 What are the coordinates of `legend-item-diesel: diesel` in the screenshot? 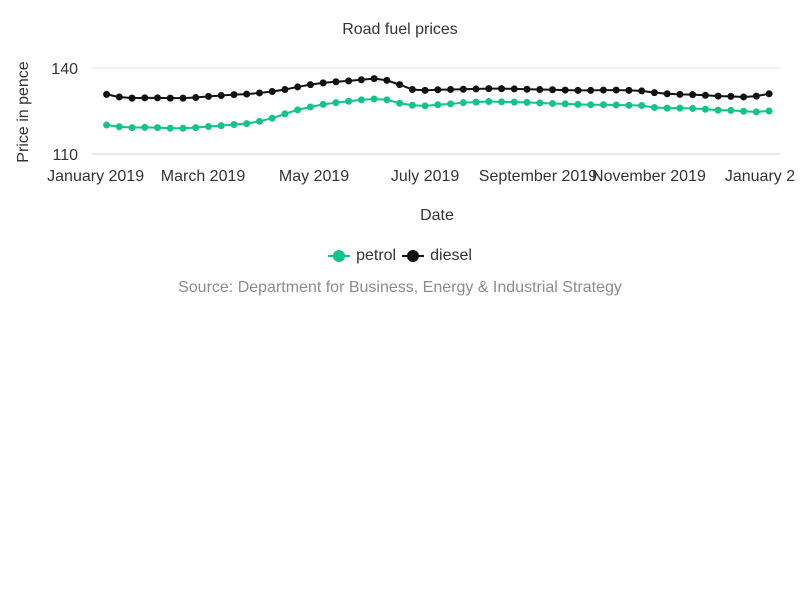 It's located at (437, 256).